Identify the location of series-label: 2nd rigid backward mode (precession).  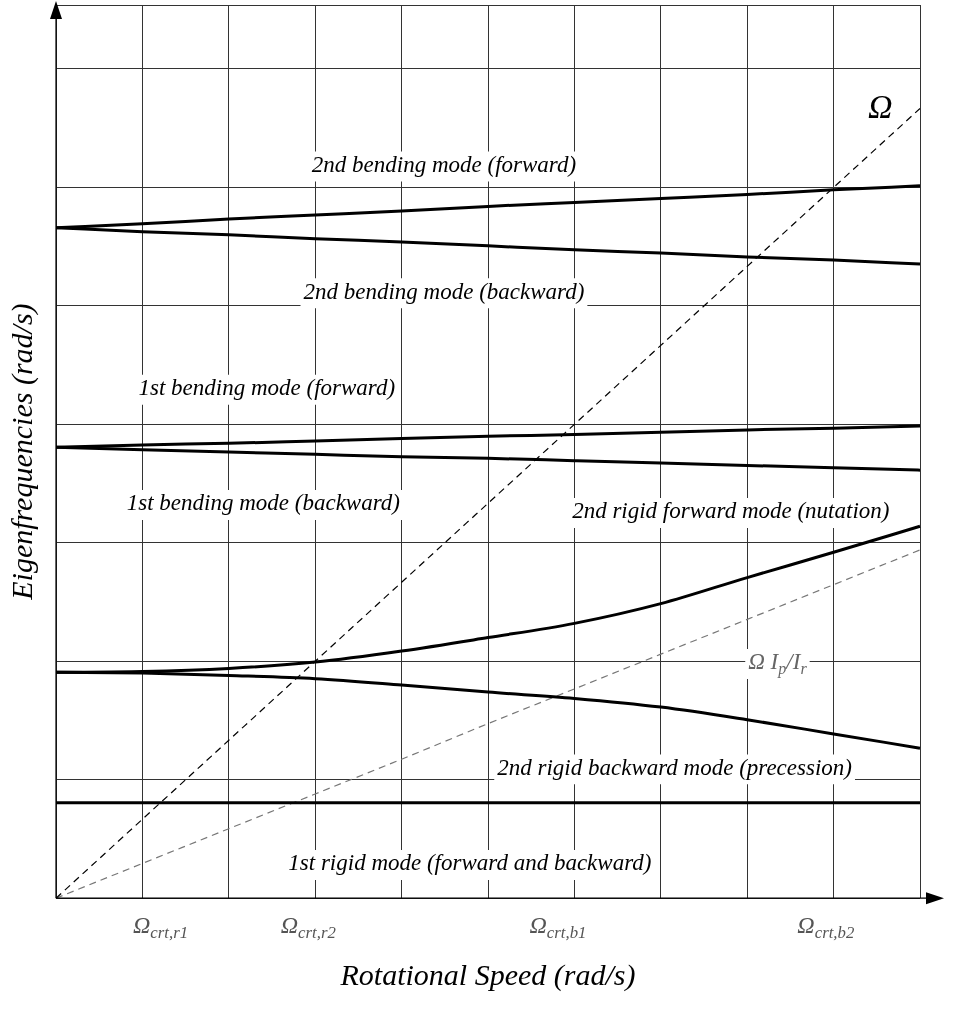
(675, 767).